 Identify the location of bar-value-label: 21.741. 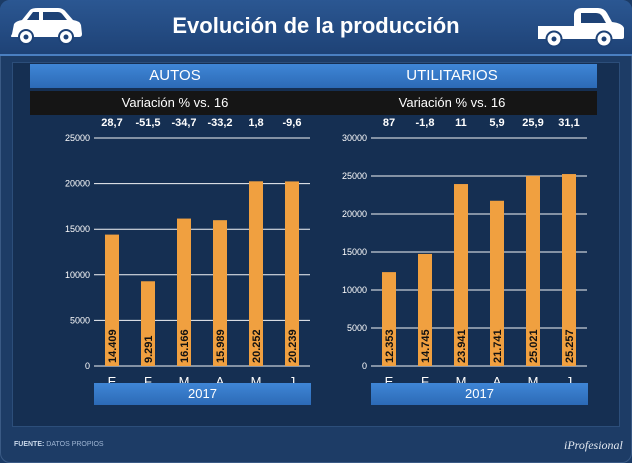
(498, 346).